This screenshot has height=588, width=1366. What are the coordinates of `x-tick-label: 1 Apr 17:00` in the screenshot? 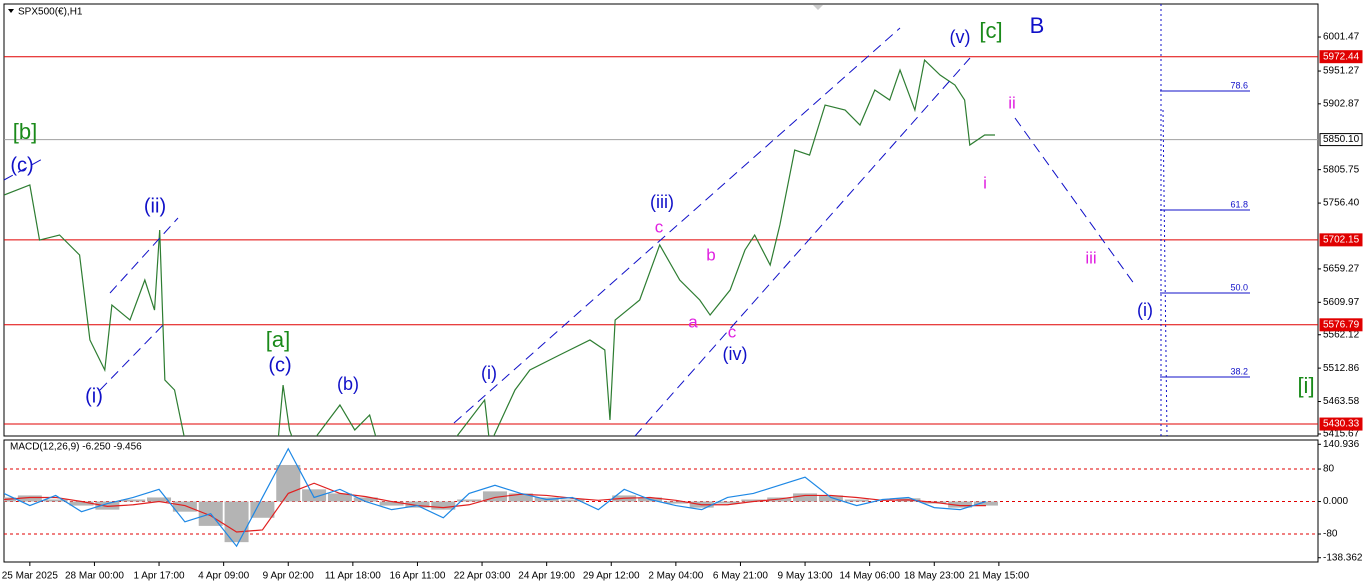 It's located at (159, 576).